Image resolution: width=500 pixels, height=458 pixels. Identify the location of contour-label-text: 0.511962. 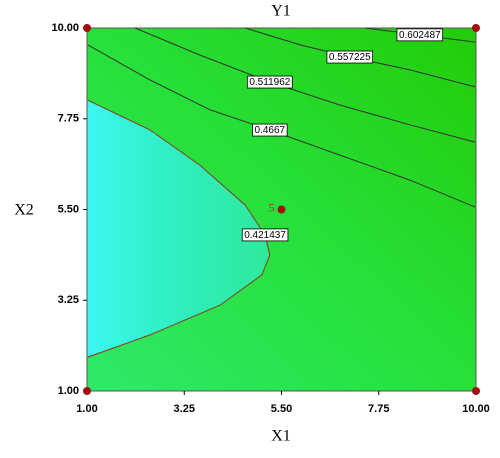
(269, 82).